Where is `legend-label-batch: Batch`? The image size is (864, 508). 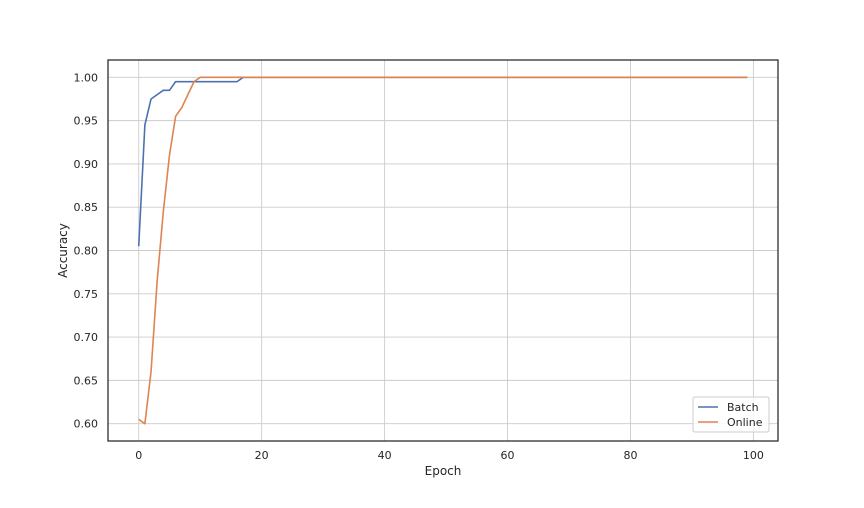
legend-label-batch: Batch is located at coordinates (743, 407).